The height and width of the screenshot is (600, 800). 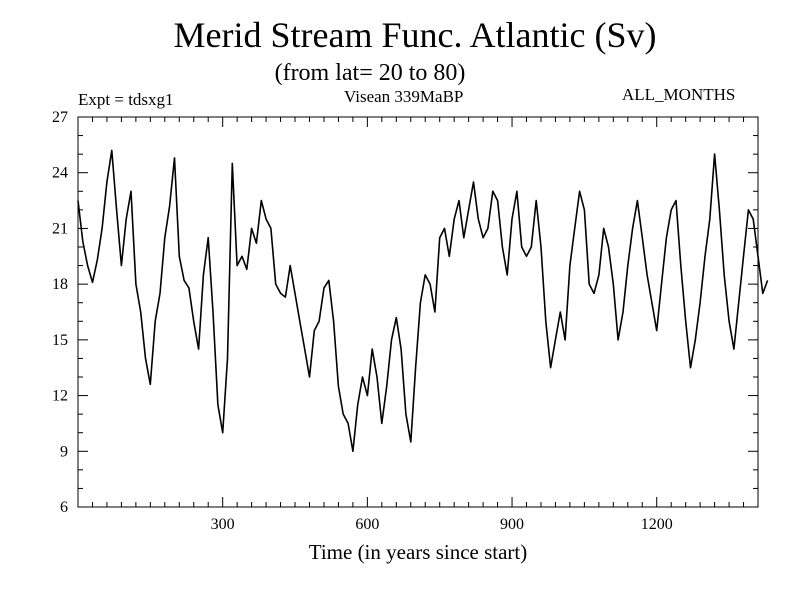 I want to click on y-tick-label: 15, so click(x=60, y=340).